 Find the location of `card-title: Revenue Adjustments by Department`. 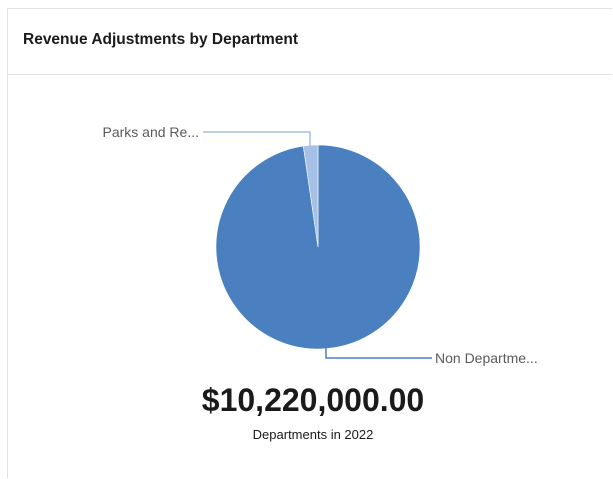

card-title: Revenue Adjustments by Department is located at coordinates (161, 39).